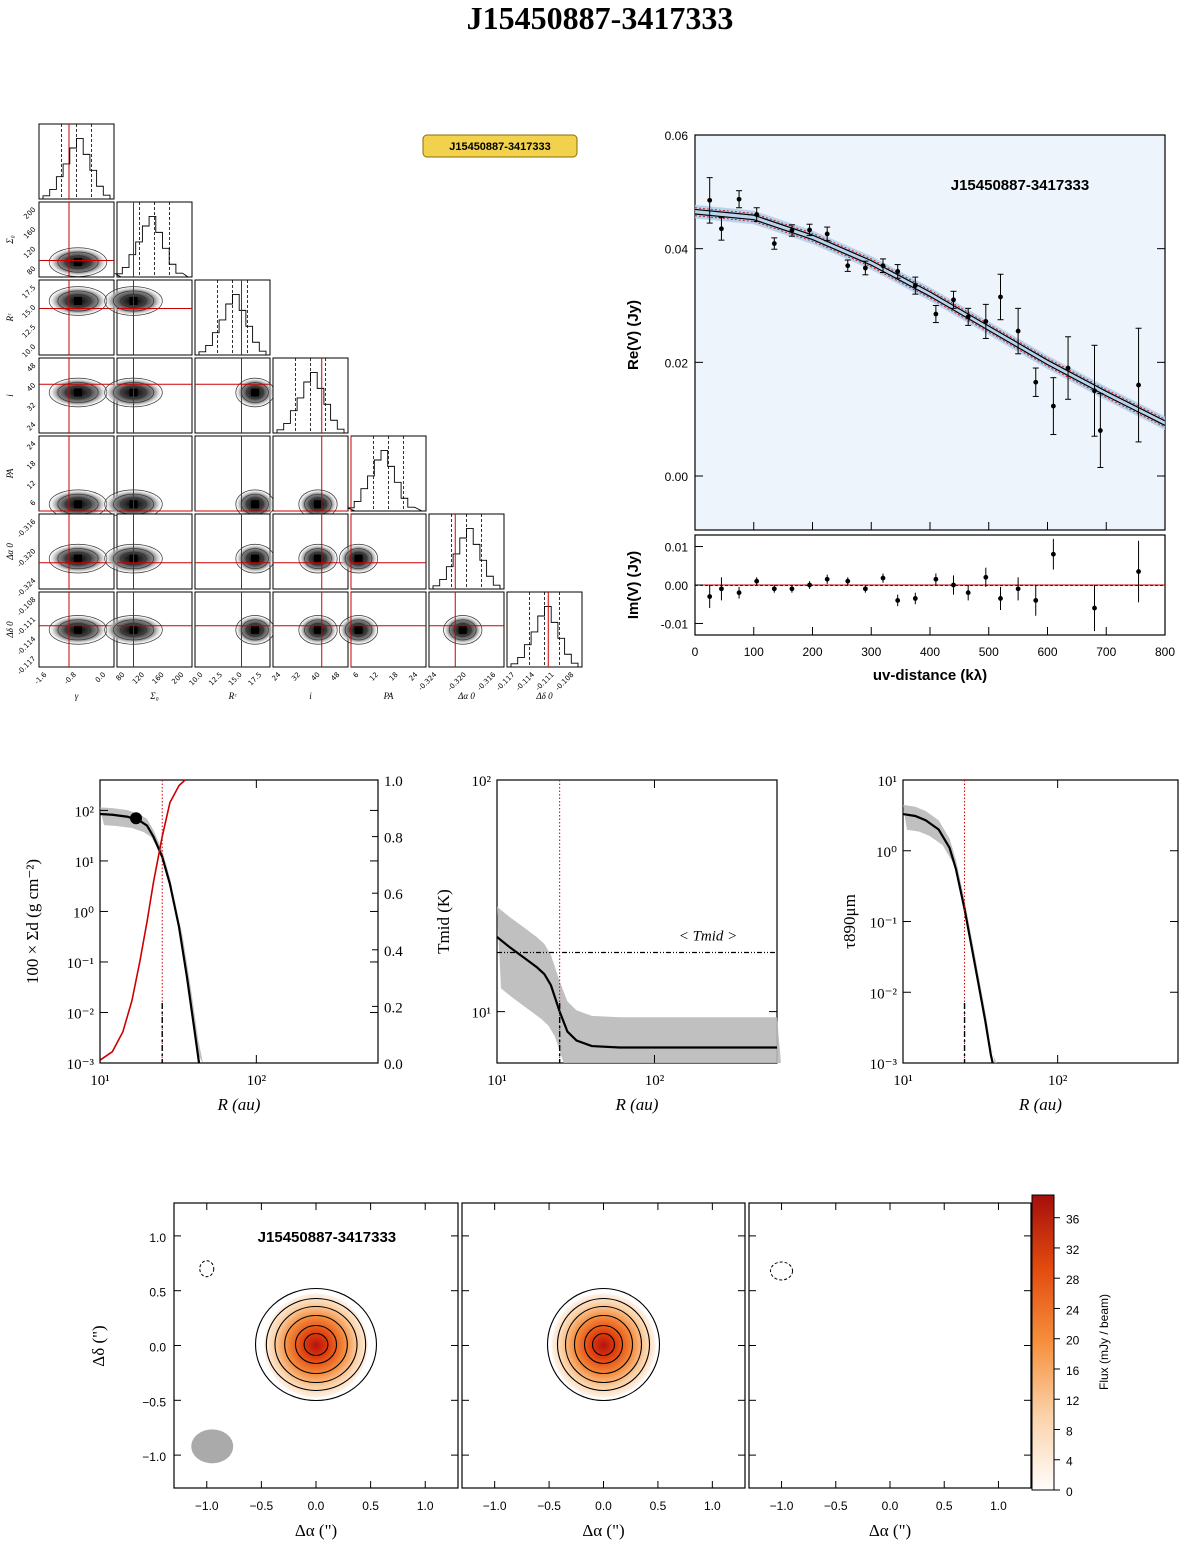 The width and height of the screenshot is (1200, 1564). I want to click on tau-xlabel: R (au), so click(1040, 1104).